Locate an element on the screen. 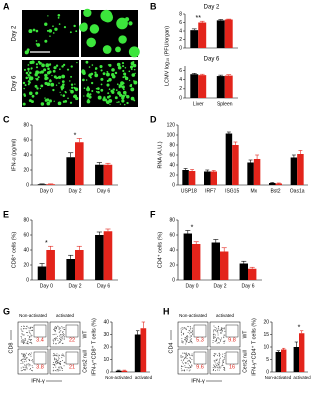  flow-plot: 16 is located at coordinates (225, 361).